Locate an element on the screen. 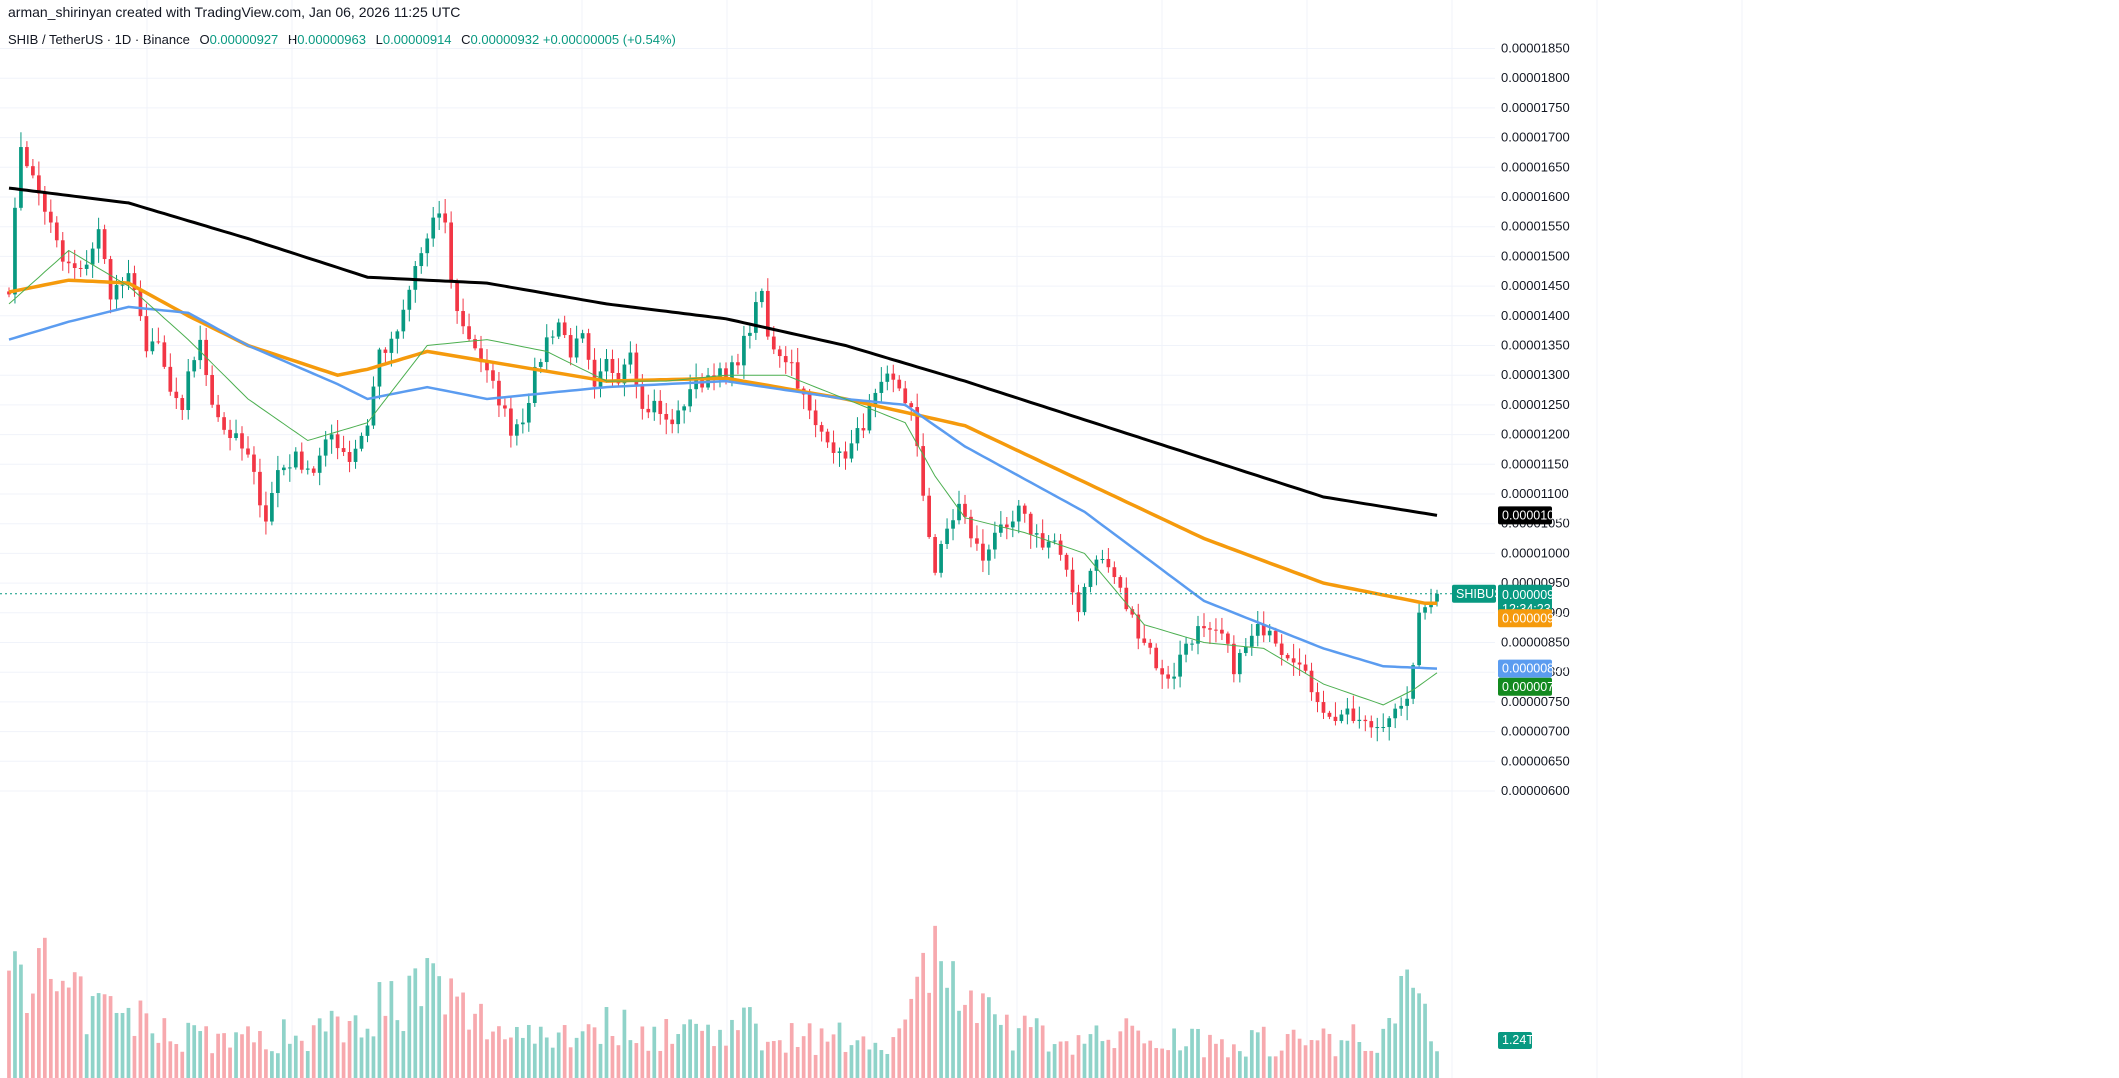 The image size is (2119, 1078). y-tick-label: 0.00000850 is located at coordinates (1535, 642).